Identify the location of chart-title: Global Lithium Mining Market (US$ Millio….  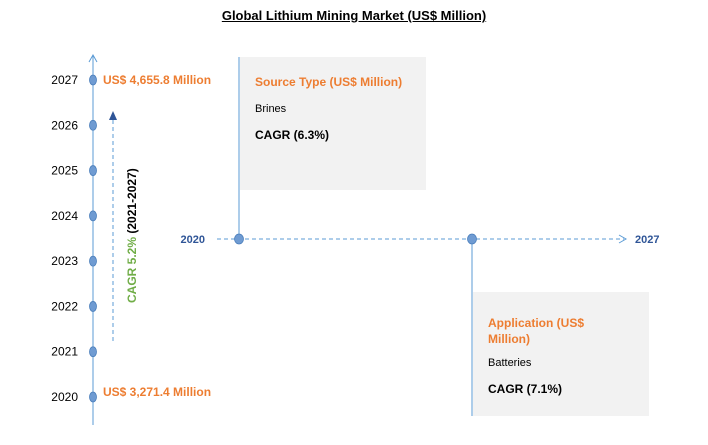
(354, 15).